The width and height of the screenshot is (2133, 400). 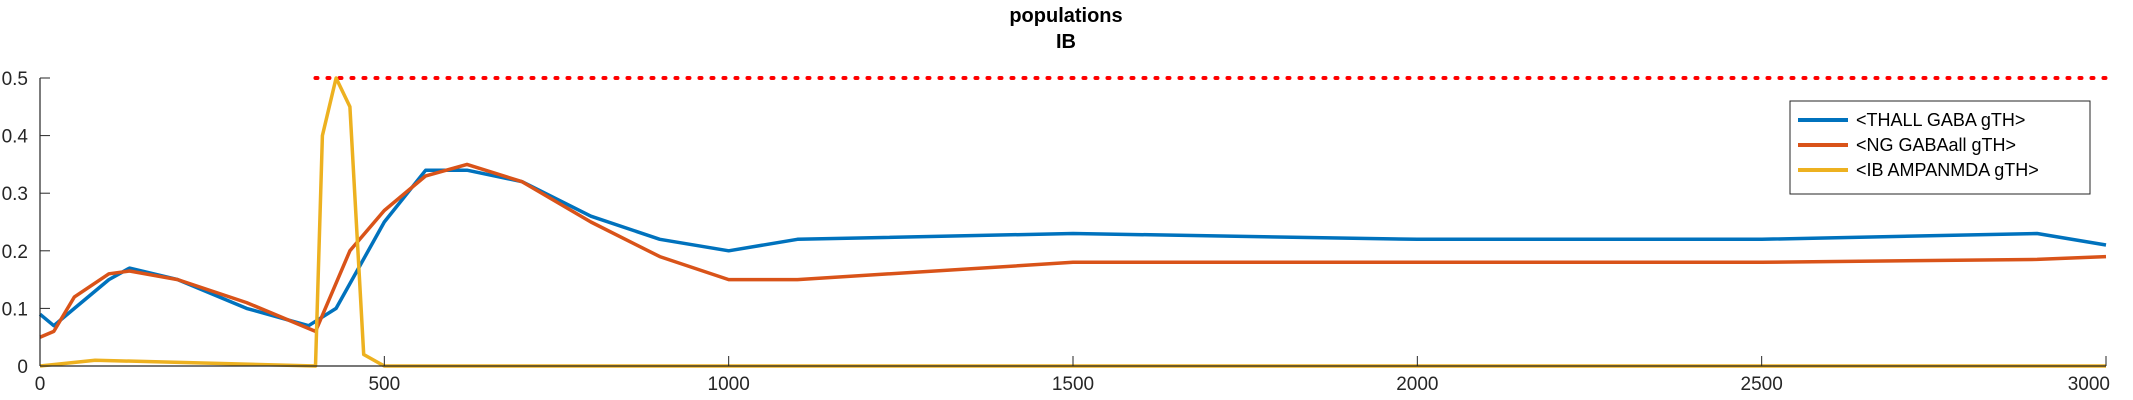 I want to click on legend-label: <IB AMPANMDA gTH>, so click(x=1947, y=170).